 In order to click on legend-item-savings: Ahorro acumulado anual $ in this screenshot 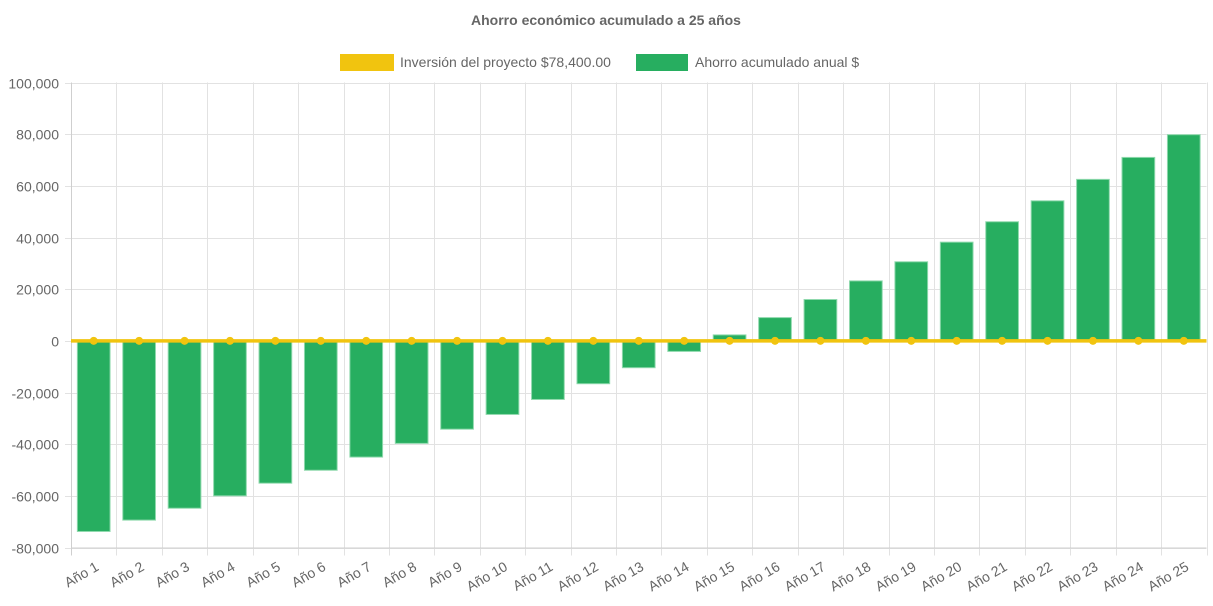, I will do `click(747, 62)`.